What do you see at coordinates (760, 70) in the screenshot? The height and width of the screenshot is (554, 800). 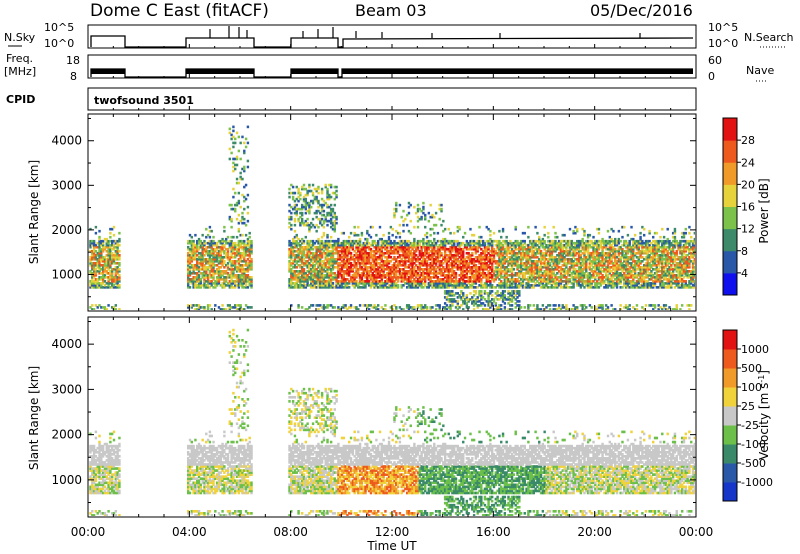 I see `nave-label: Nave` at bounding box center [760, 70].